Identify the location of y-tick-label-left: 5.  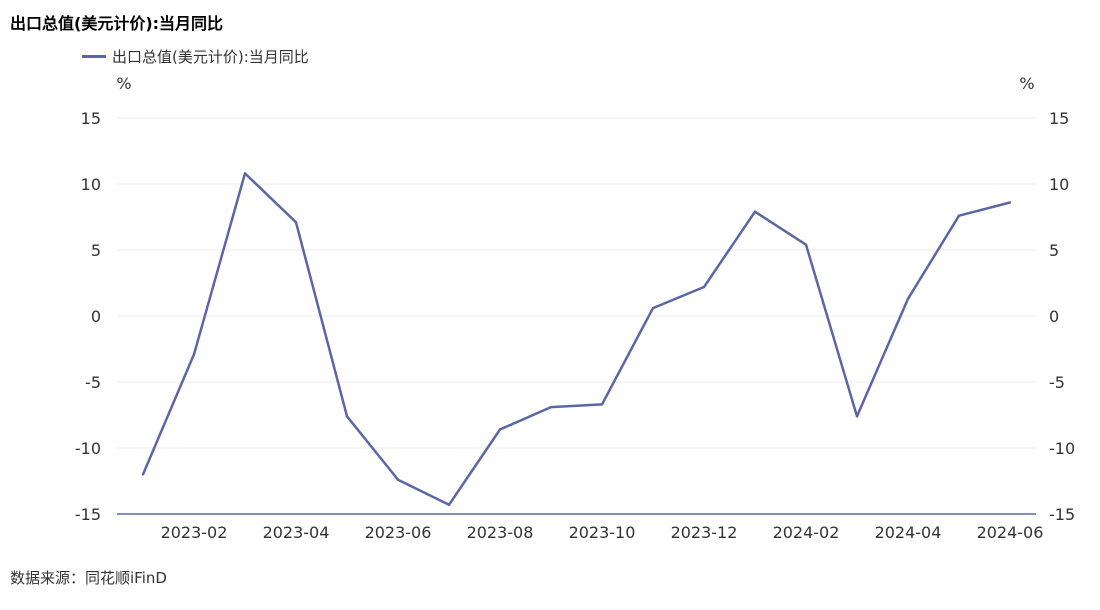
(96, 250).